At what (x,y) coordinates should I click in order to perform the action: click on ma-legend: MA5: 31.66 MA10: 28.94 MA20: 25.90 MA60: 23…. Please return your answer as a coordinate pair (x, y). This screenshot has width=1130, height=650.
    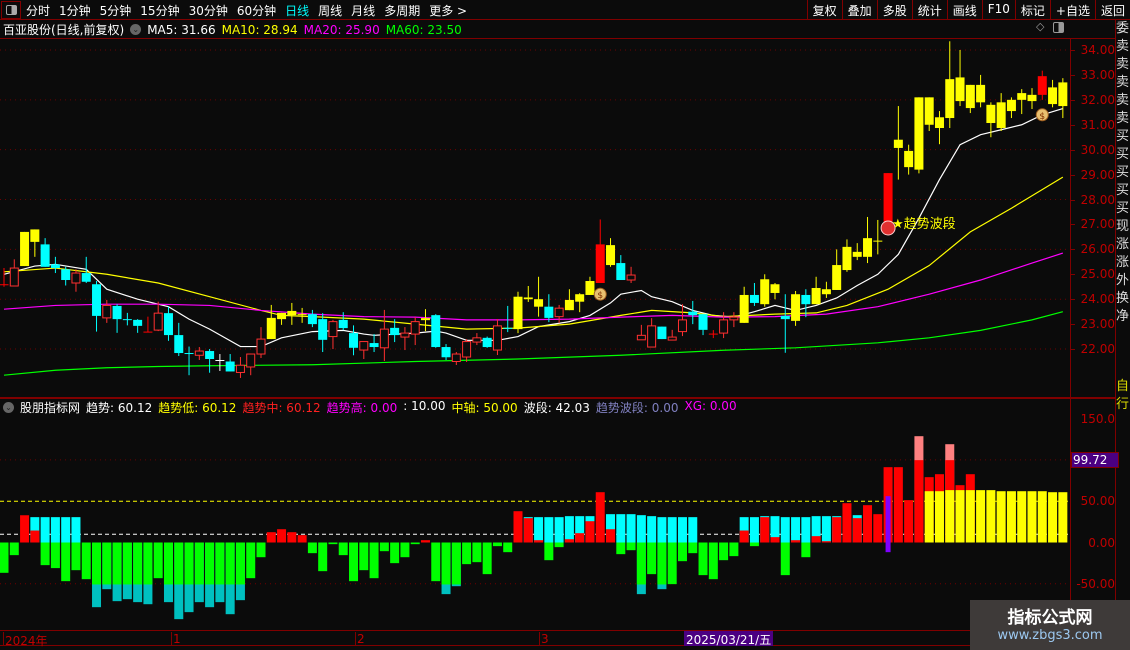
    Looking at the image, I should click on (304, 30).